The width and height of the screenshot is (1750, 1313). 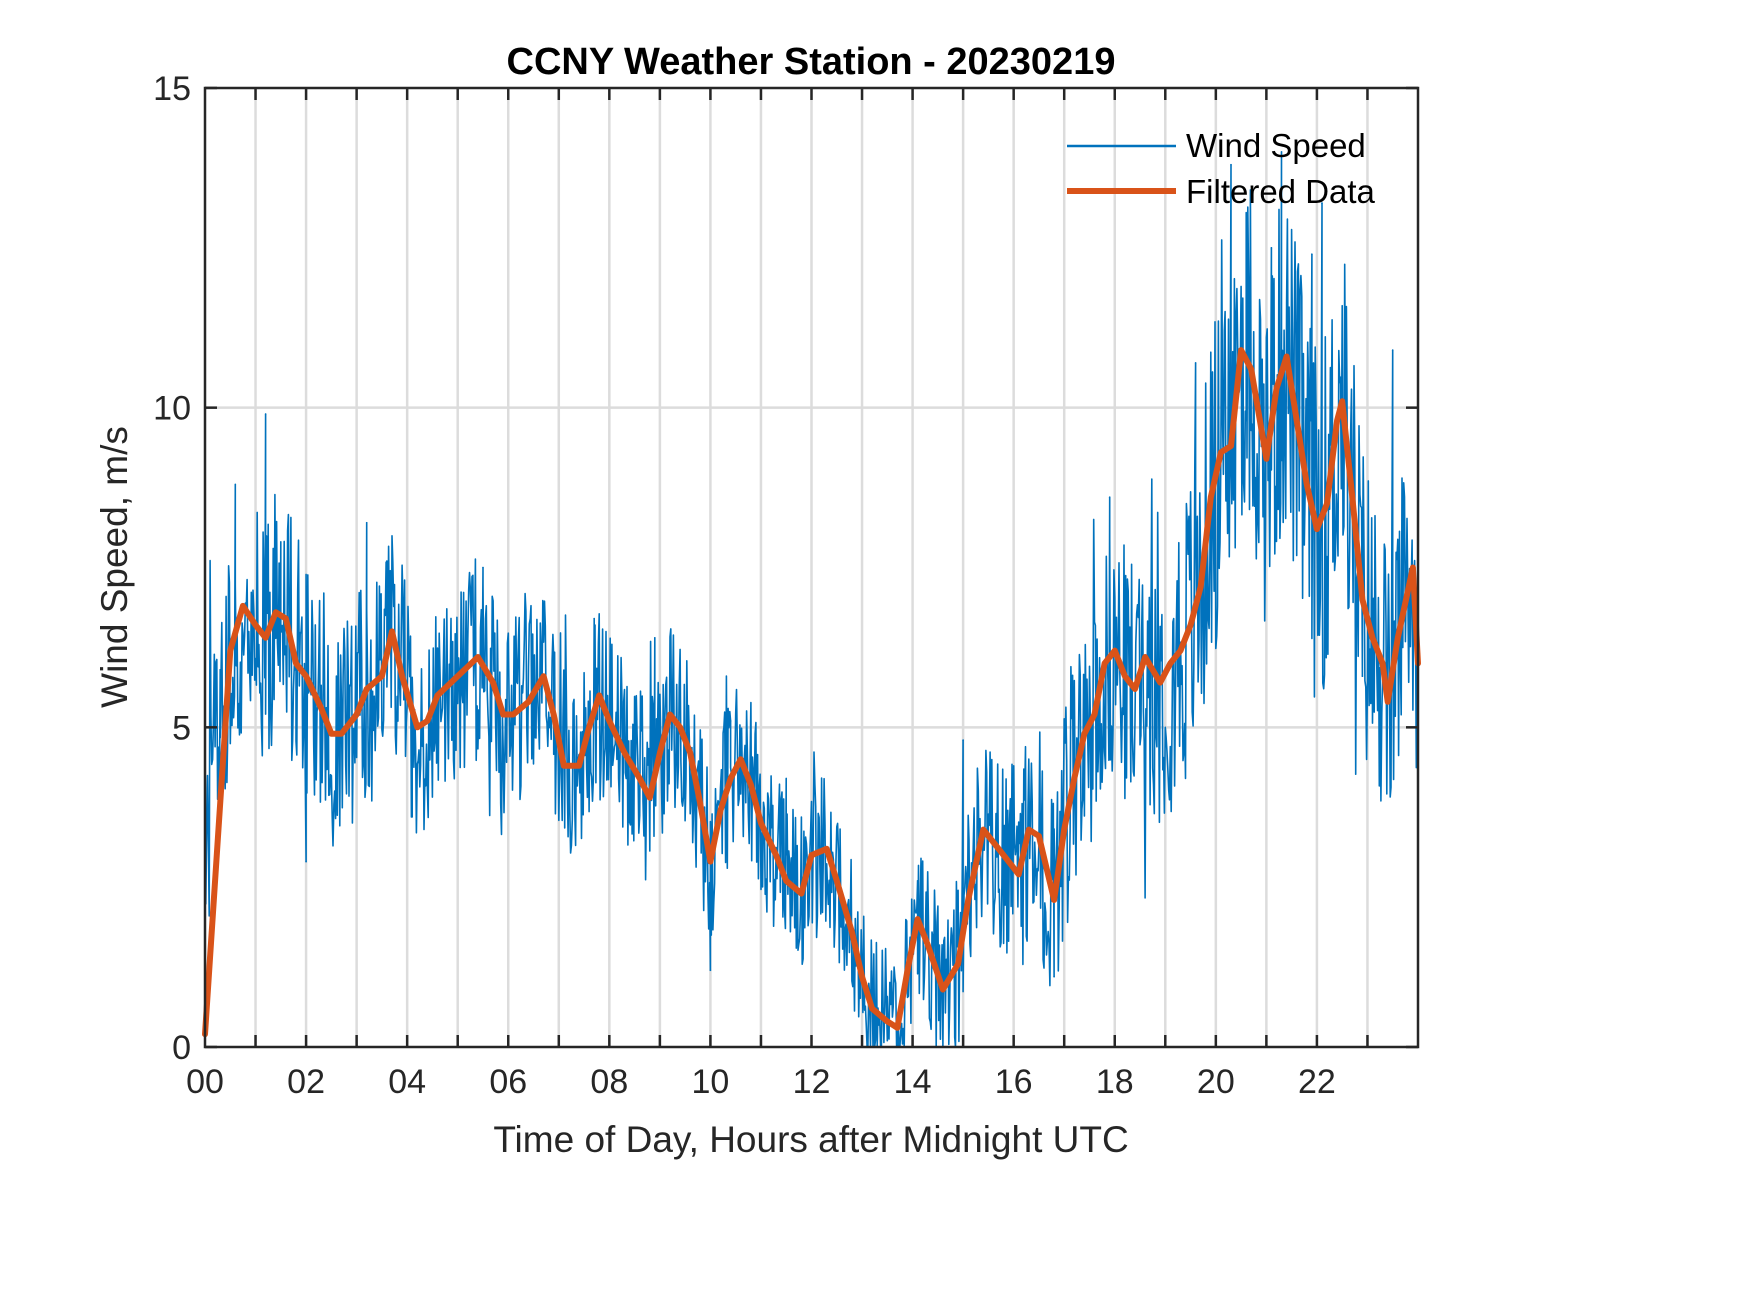 What do you see at coordinates (1317, 1082) in the screenshot?
I see `x-tick-label: 22` at bounding box center [1317, 1082].